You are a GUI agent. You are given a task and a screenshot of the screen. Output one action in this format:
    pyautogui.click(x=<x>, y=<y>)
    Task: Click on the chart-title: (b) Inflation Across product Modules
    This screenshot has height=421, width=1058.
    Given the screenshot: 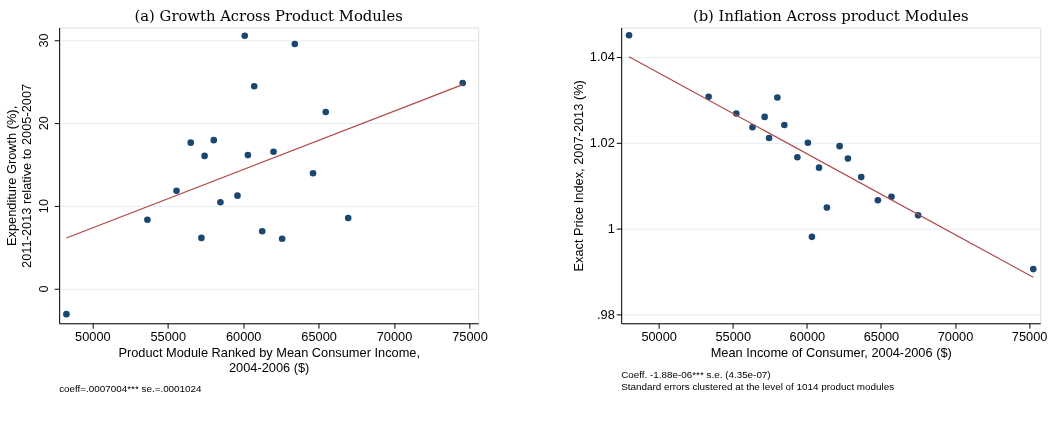 What is the action you would take?
    pyautogui.click(x=830, y=15)
    